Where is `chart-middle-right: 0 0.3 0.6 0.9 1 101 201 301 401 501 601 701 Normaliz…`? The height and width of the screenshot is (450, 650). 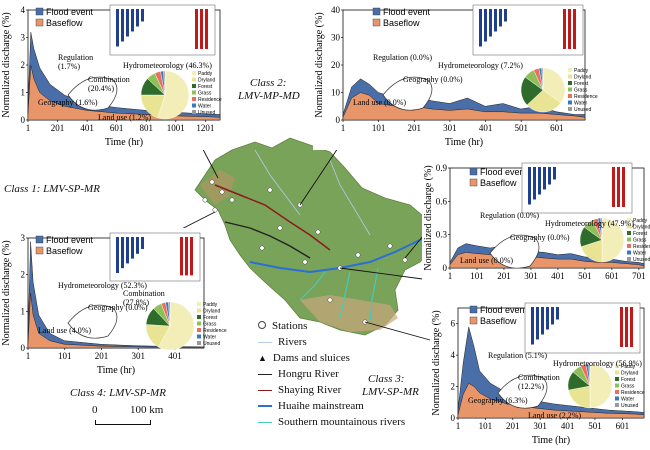 chart-middle-right: 0 0.3 0.6 0.9 1 101 201 301 401 501 601 701 Normaliz… is located at coordinates (536, 224).